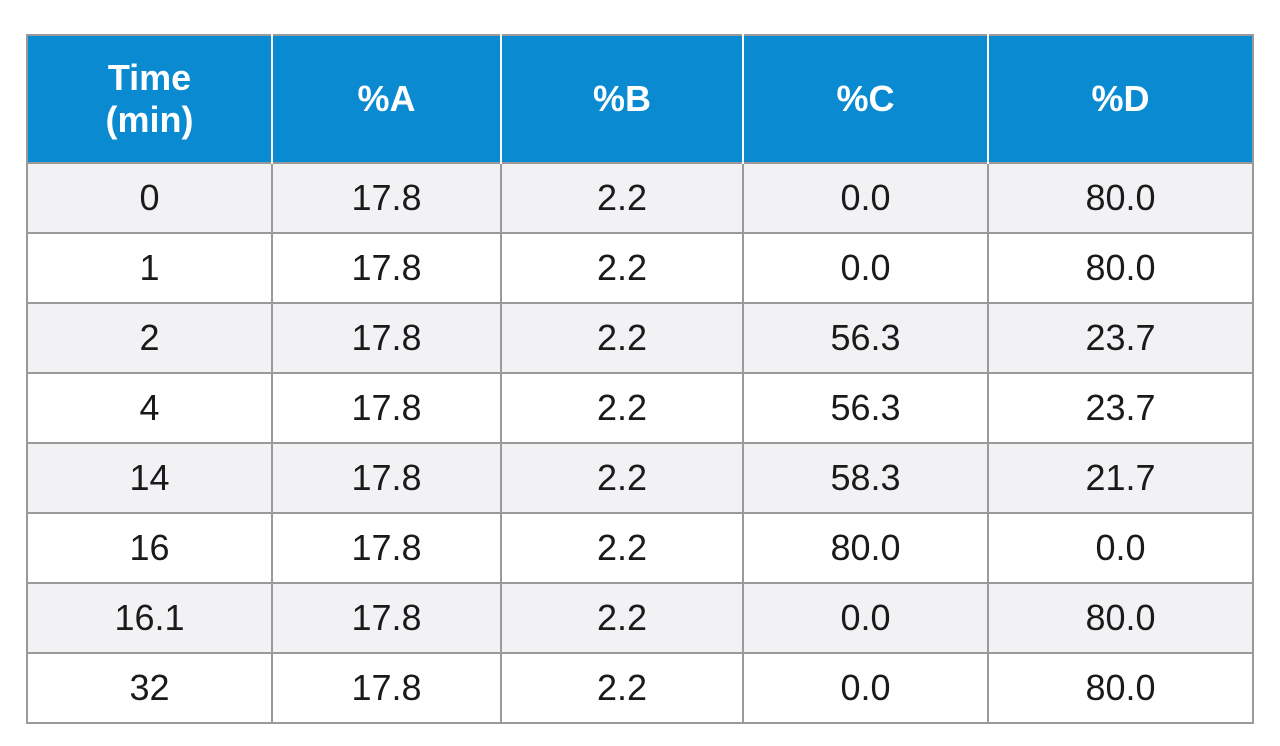 The height and width of the screenshot is (746, 1280). I want to click on cell-time: 2, so click(149, 338).